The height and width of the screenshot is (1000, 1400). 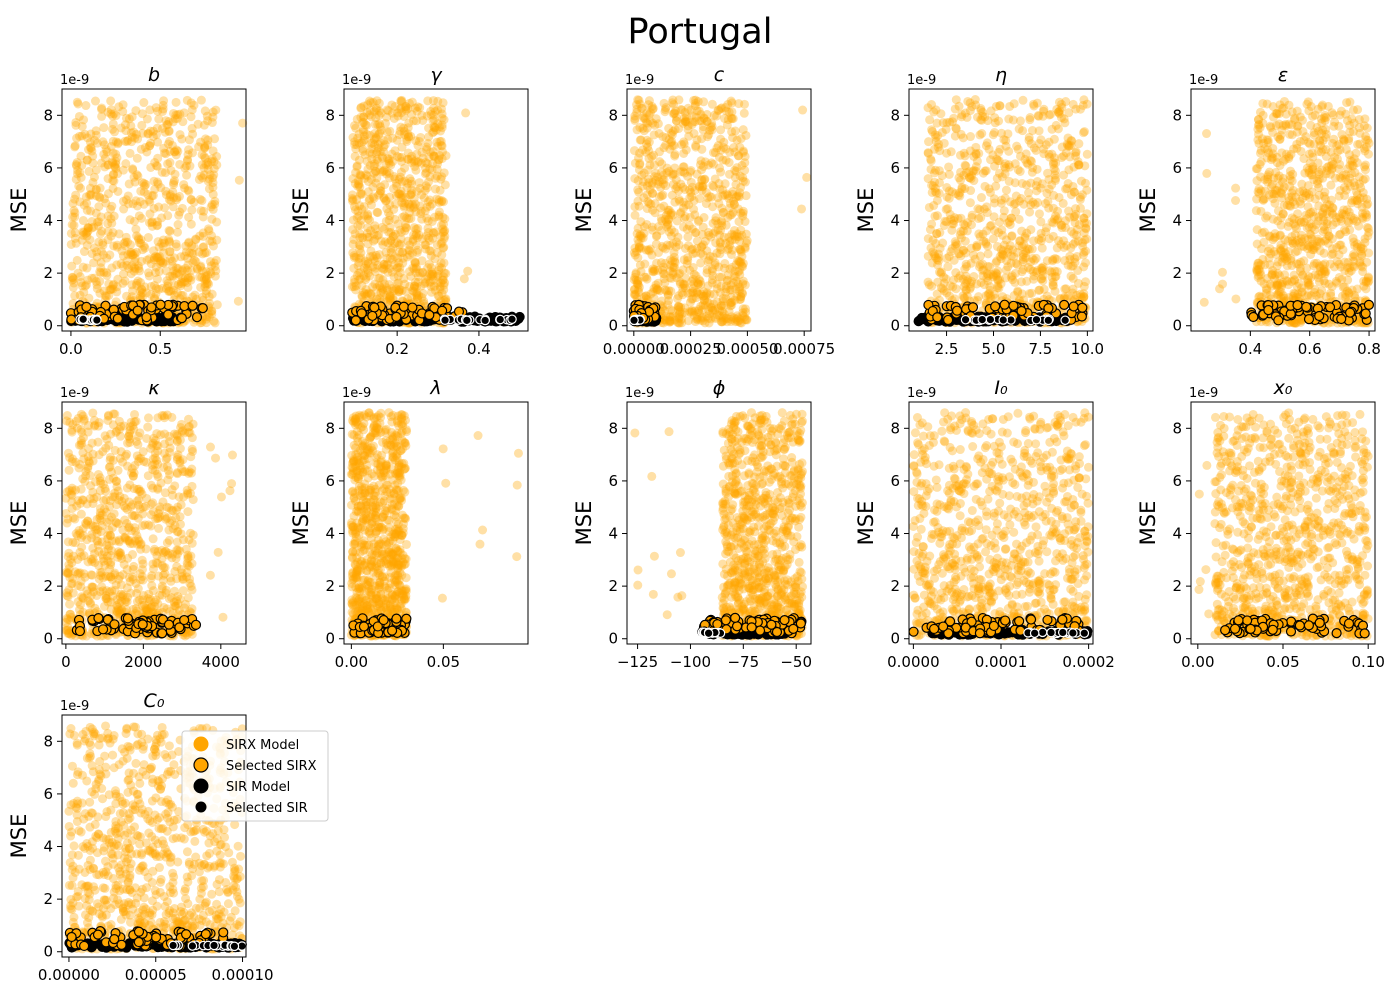 What do you see at coordinates (436, 211) in the screenshot?
I see `points-gamma` at bounding box center [436, 211].